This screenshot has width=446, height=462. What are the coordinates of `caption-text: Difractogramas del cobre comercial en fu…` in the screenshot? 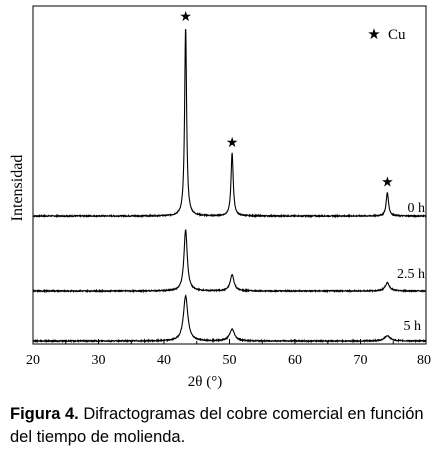 It's located at (217, 425).